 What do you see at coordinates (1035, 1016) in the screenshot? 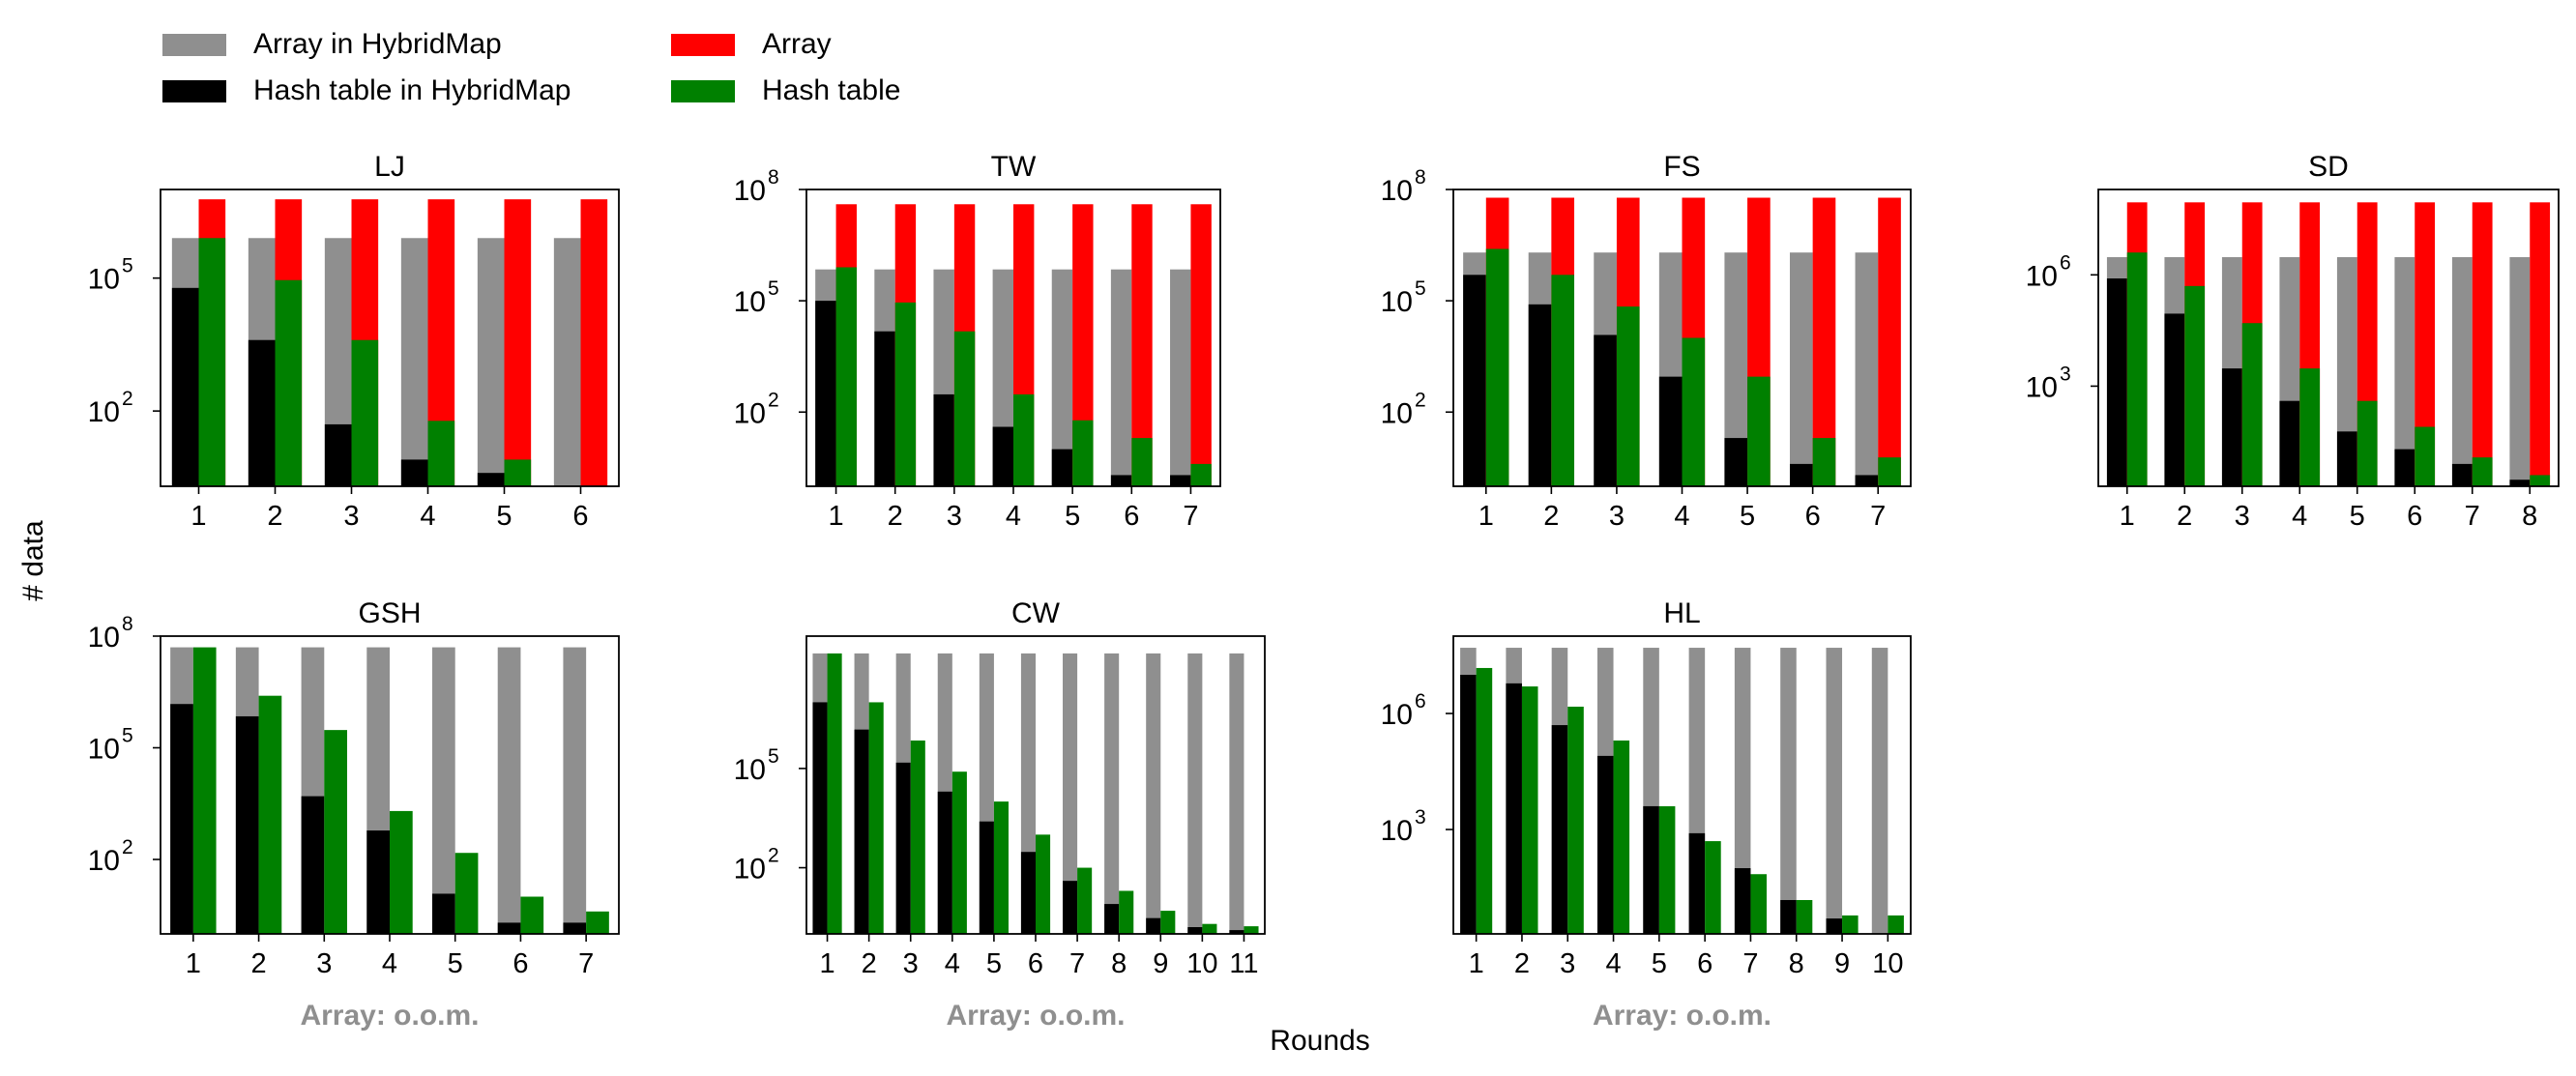
I see `oom-note-cw: Array: o.o.m.` at bounding box center [1035, 1016].